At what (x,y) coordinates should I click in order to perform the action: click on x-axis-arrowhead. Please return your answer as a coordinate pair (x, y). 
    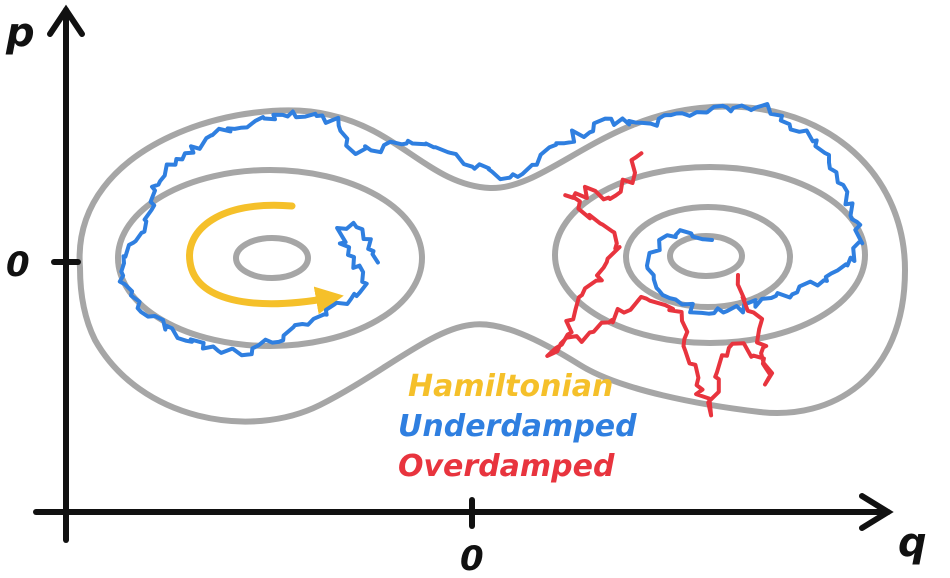
    Looking at the image, I should click on (876, 512).